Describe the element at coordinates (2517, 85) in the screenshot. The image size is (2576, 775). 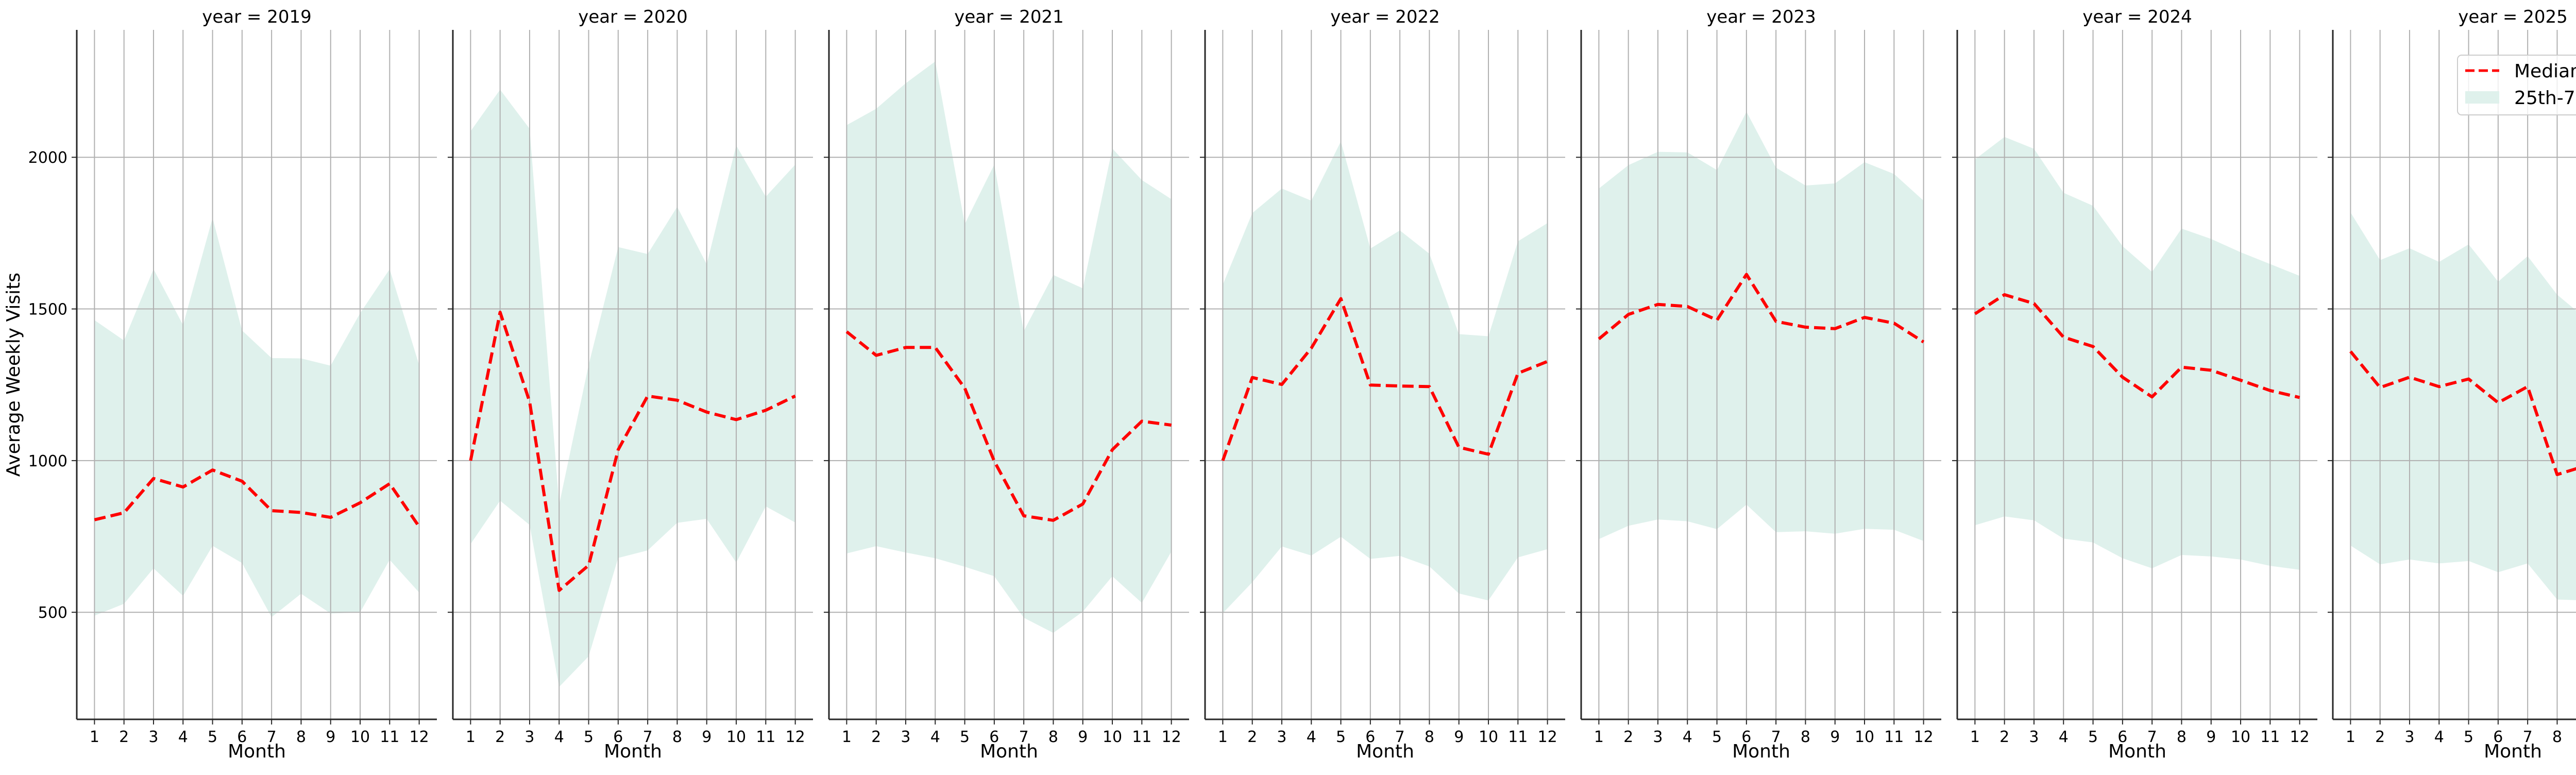
I see `legend: Median 25th-75th Percentile` at that location.